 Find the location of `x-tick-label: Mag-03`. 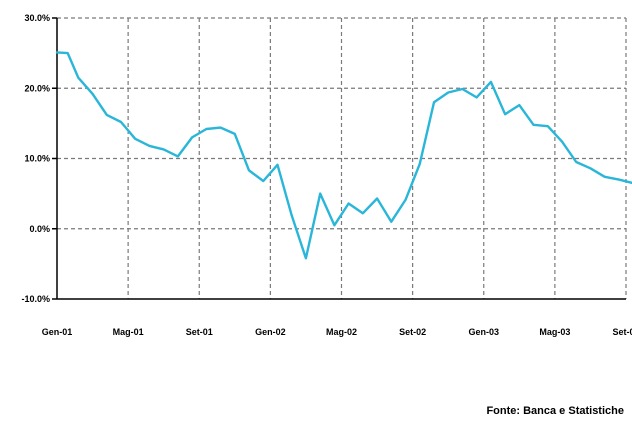

x-tick-label: Mag-03 is located at coordinates (554, 332).